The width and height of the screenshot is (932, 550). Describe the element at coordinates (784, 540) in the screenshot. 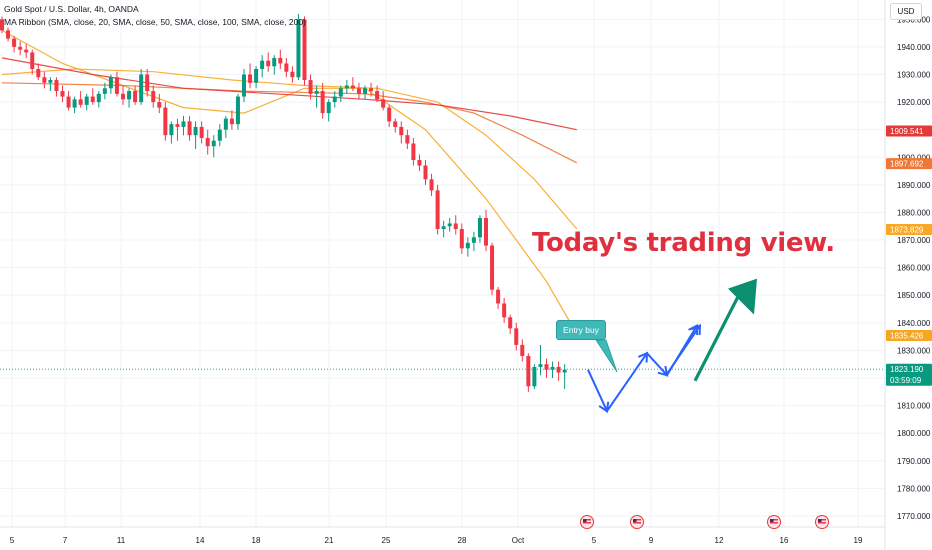

I see `time-tick-label: 16` at that location.